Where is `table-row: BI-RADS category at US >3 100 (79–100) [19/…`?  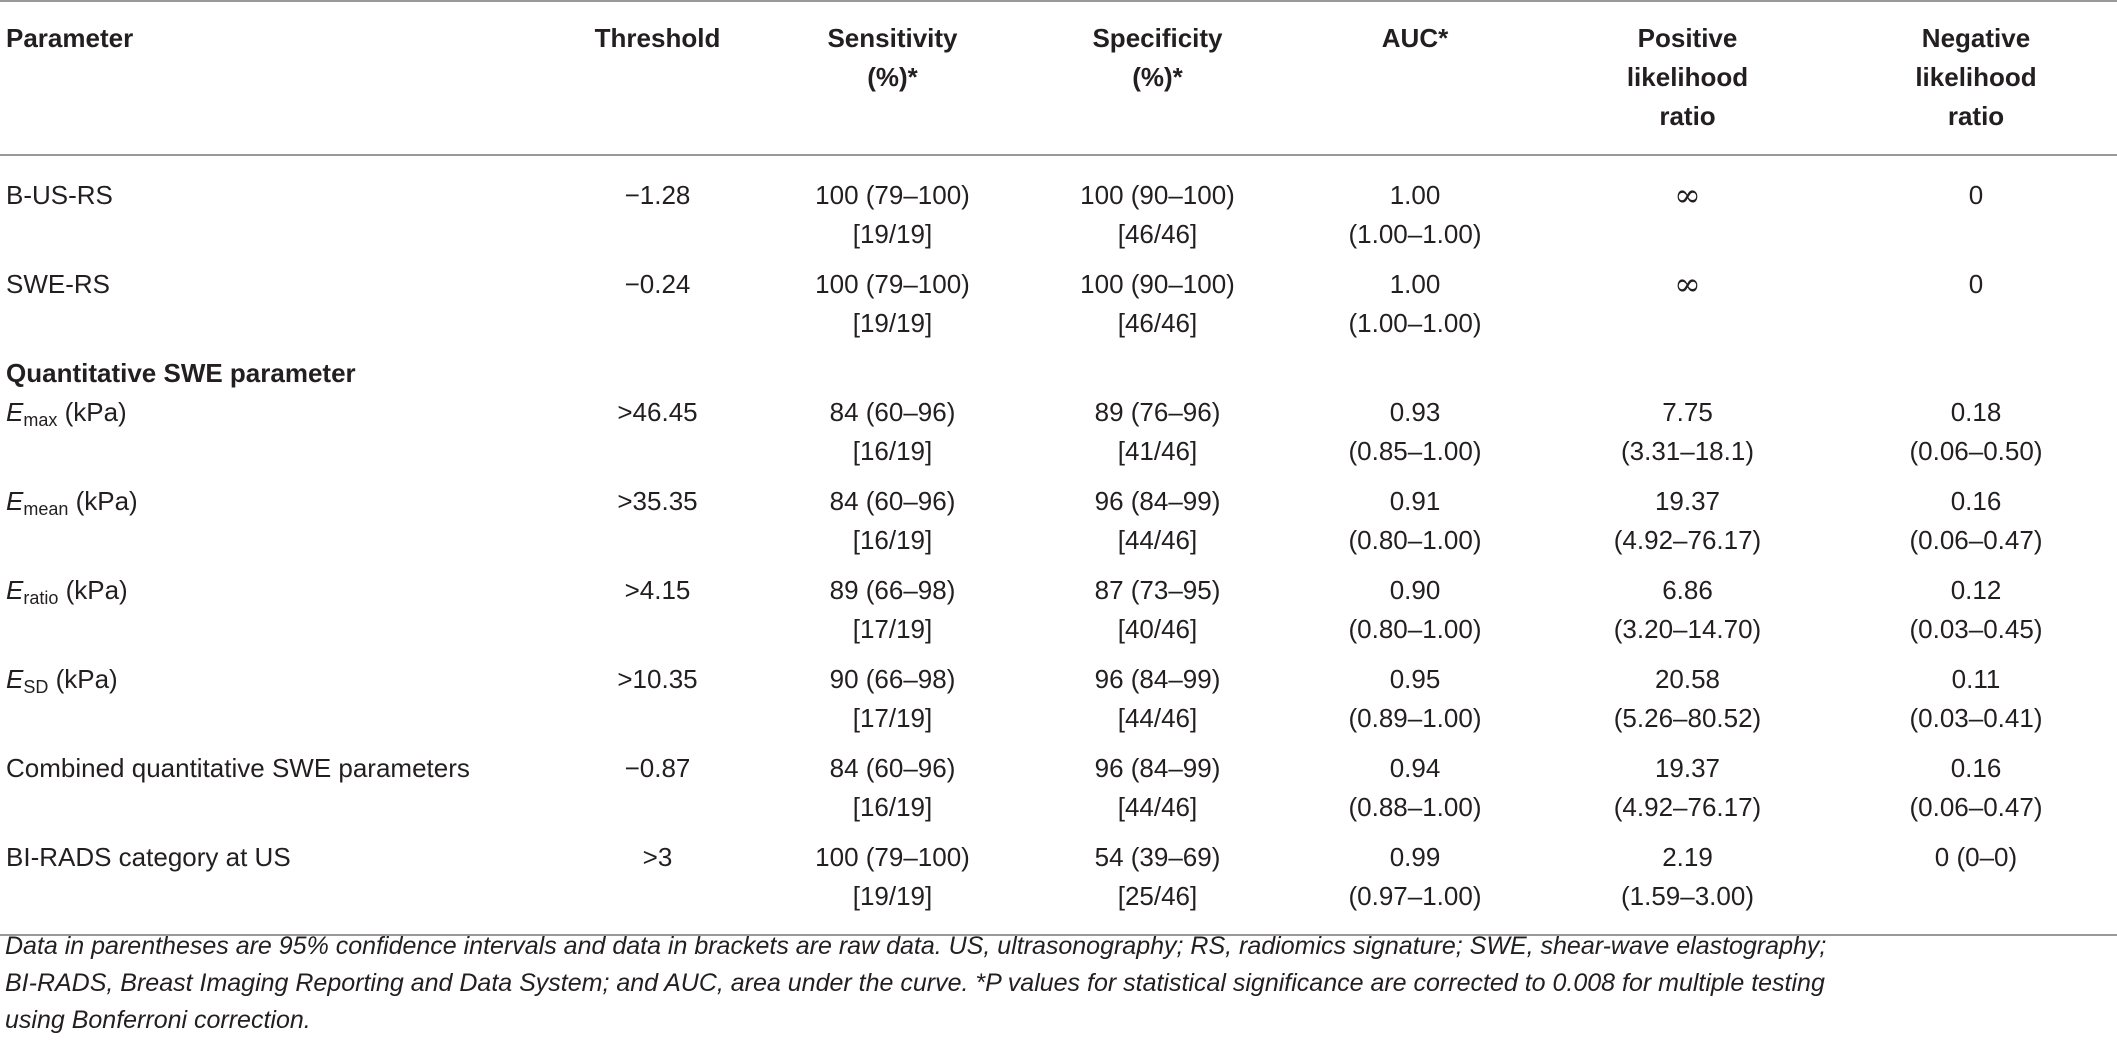 table-row: BI-RADS category at US >3 100 (79–100) [19/… is located at coordinates (1058, 886).